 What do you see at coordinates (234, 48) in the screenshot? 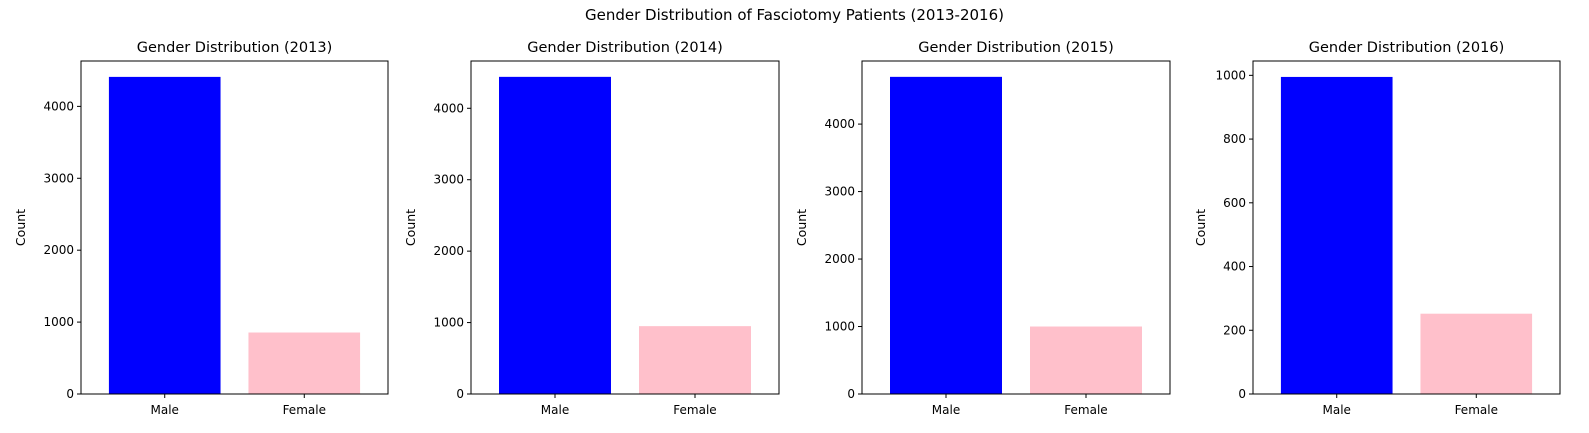
I see `subplot-title: Gender Distribution (2013)` at bounding box center [234, 48].